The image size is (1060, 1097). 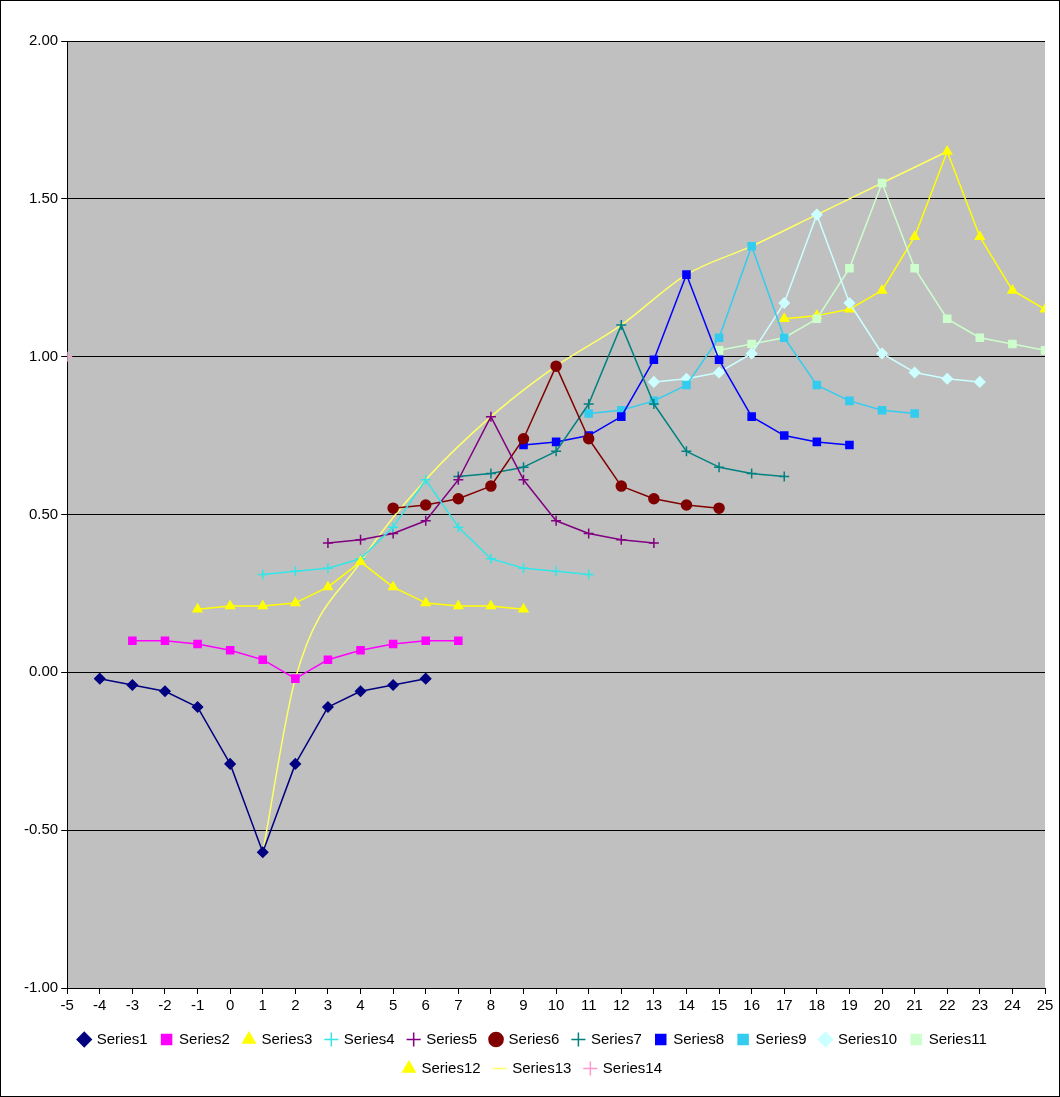 What do you see at coordinates (100, 1005) in the screenshot?
I see `x-tick-label: -4` at bounding box center [100, 1005].